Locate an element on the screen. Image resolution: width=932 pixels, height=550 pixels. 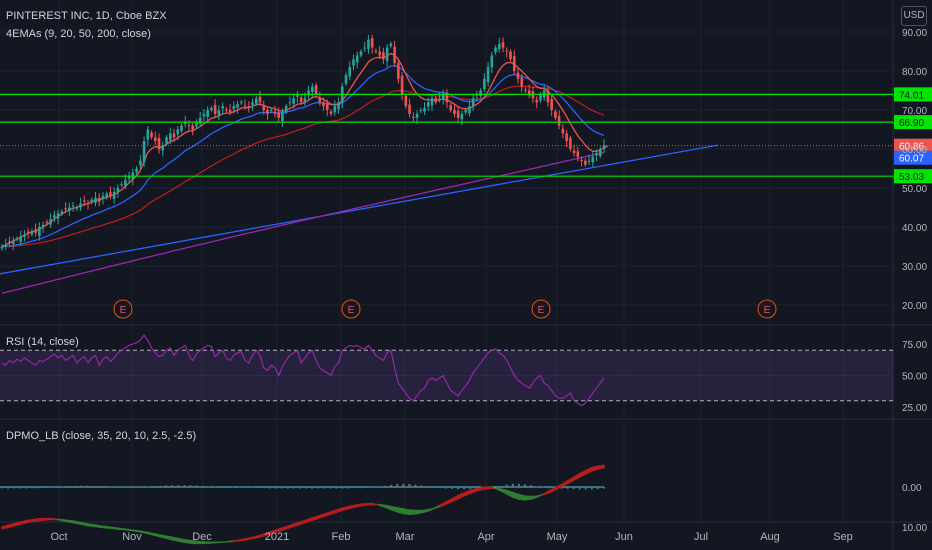
time-tick-label: Aug is located at coordinates (770, 537).